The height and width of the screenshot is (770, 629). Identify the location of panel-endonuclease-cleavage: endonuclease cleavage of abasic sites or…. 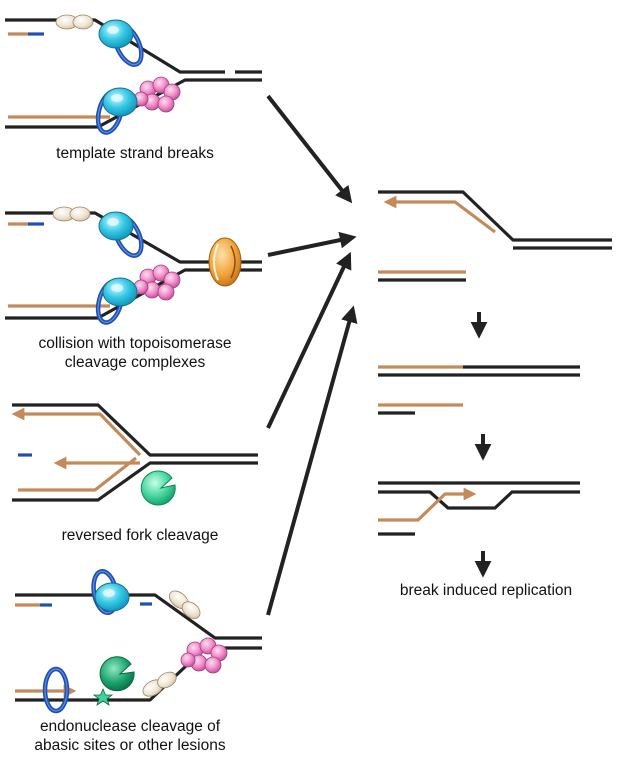
(138, 661).